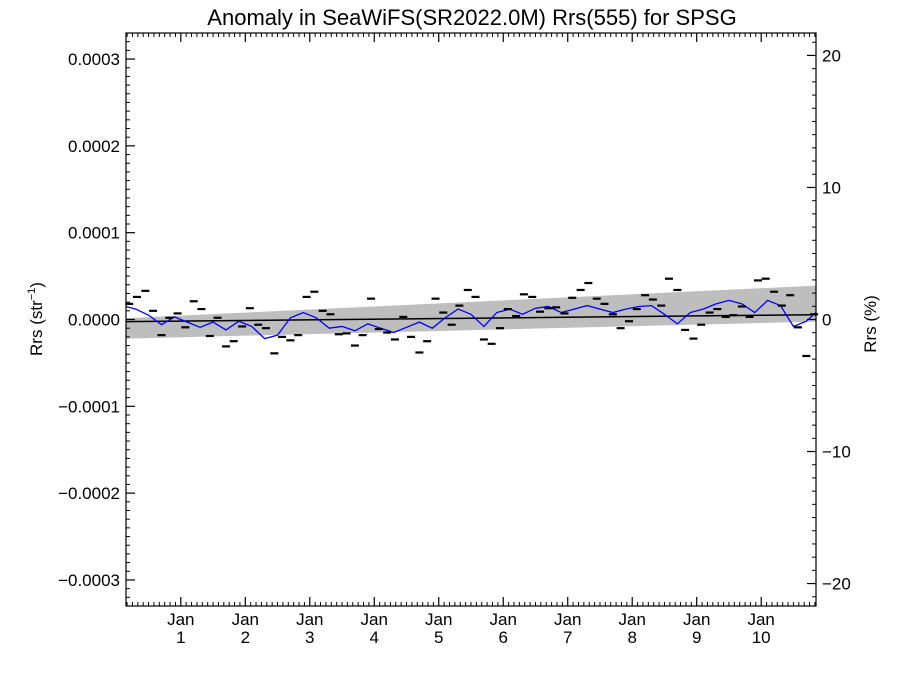 The width and height of the screenshot is (900, 675). I want to click on x-tick-year: 5, so click(438, 637).